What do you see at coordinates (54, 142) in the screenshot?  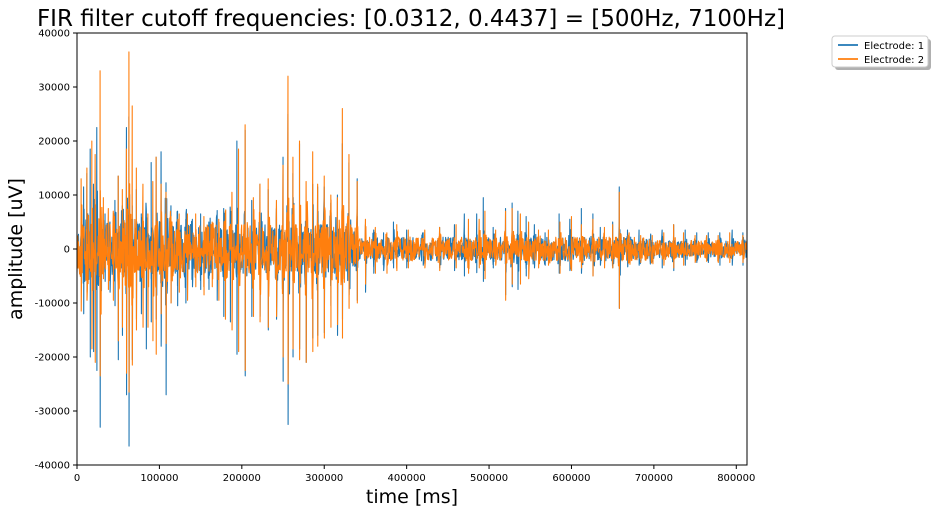 I see `y-tick-label: 20000` at bounding box center [54, 142].